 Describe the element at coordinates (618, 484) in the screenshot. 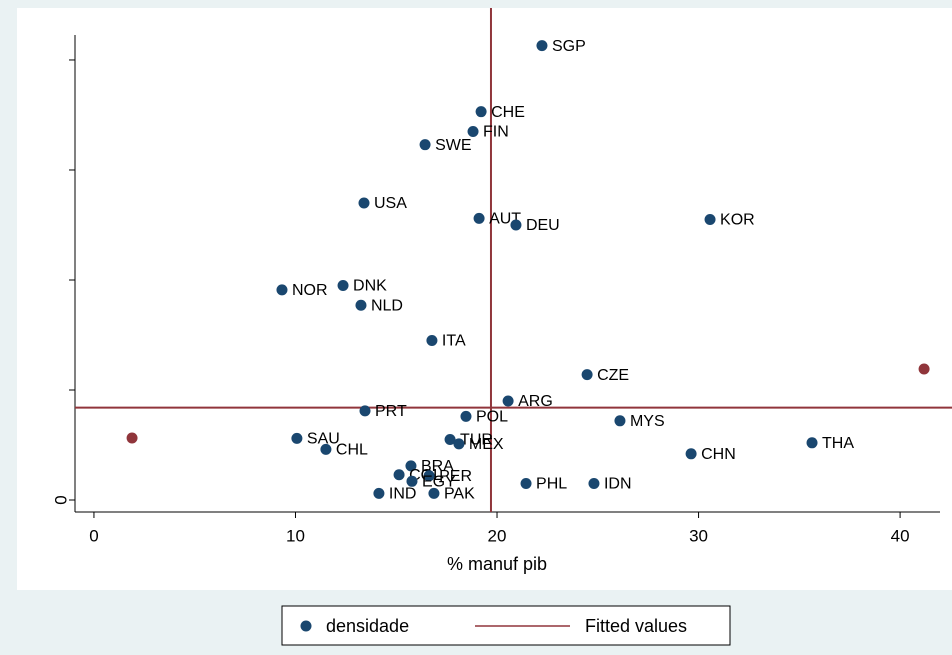

I see `point-label: IDN` at that location.